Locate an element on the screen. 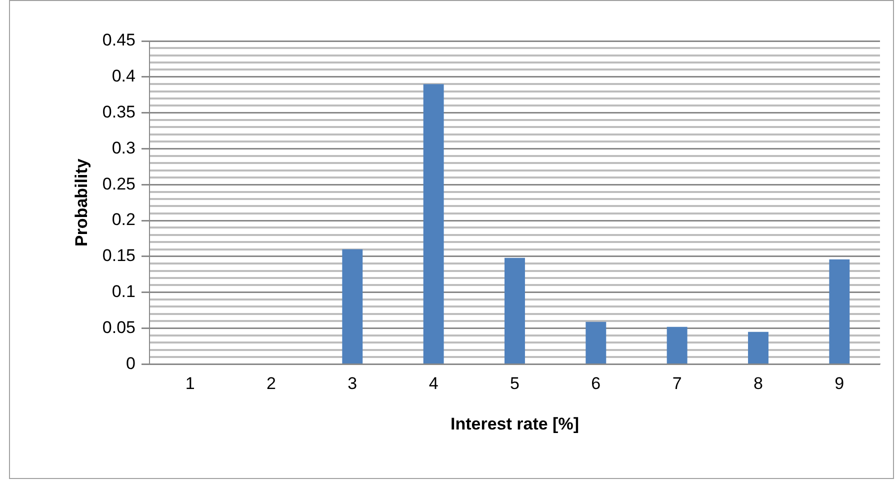 The image size is (896, 481). x-tick-label: 4 is located at coordinates (433, 384).